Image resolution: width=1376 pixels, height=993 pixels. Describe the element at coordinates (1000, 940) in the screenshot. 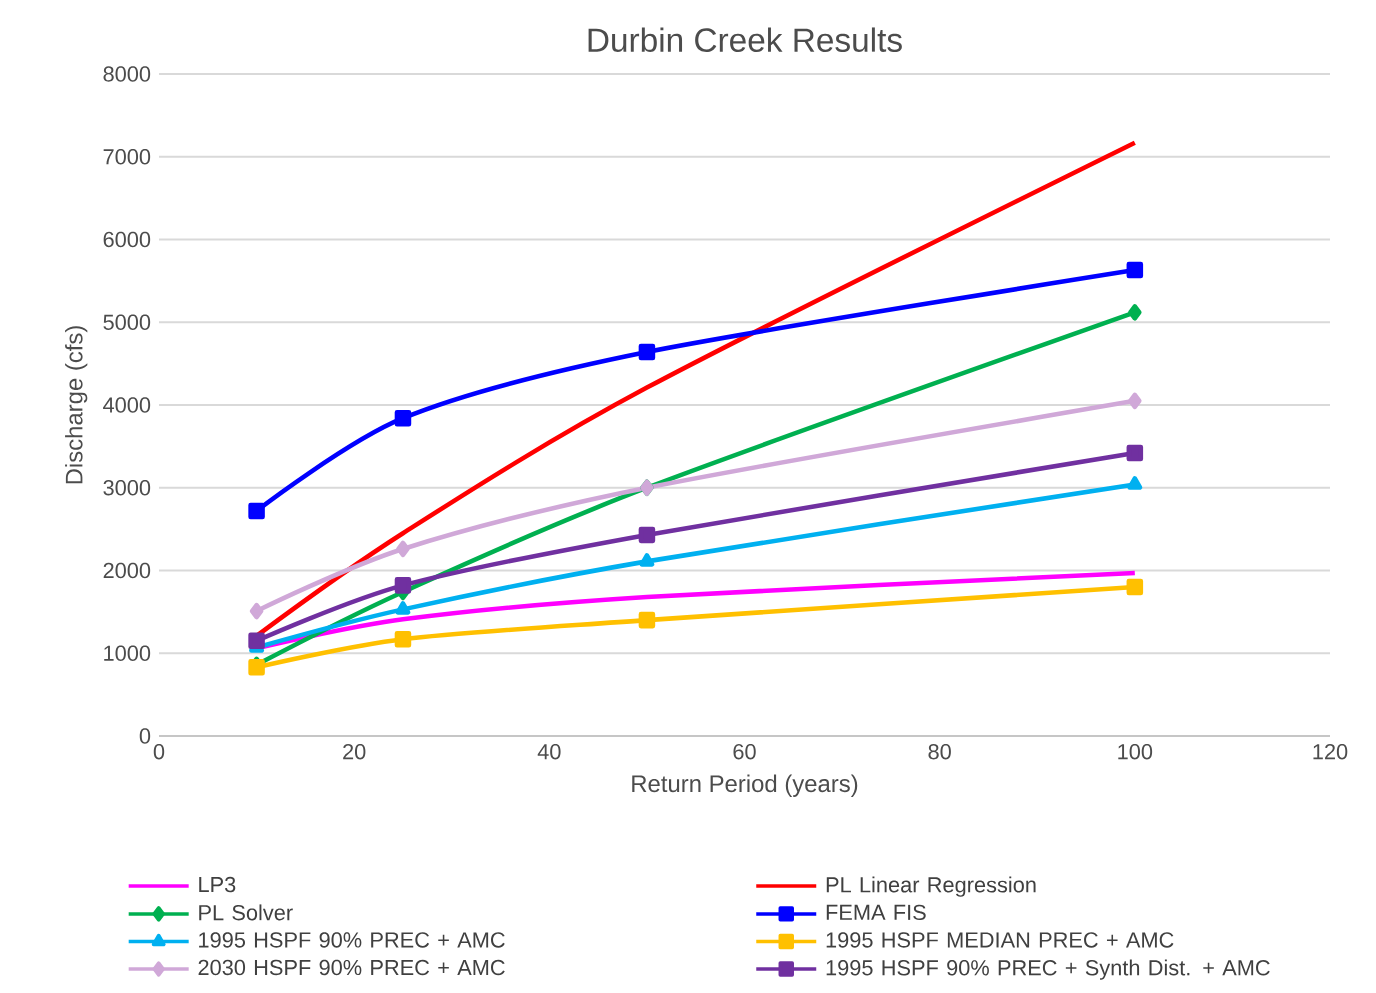

I see `legend-label: 1995 HSPF MEDIAN PREC + AMC` at that location.